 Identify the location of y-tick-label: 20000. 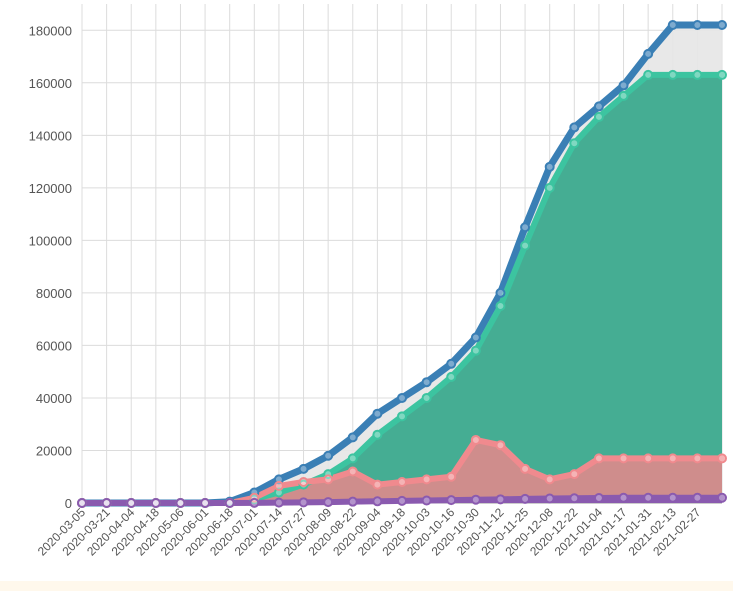
(54, 450).